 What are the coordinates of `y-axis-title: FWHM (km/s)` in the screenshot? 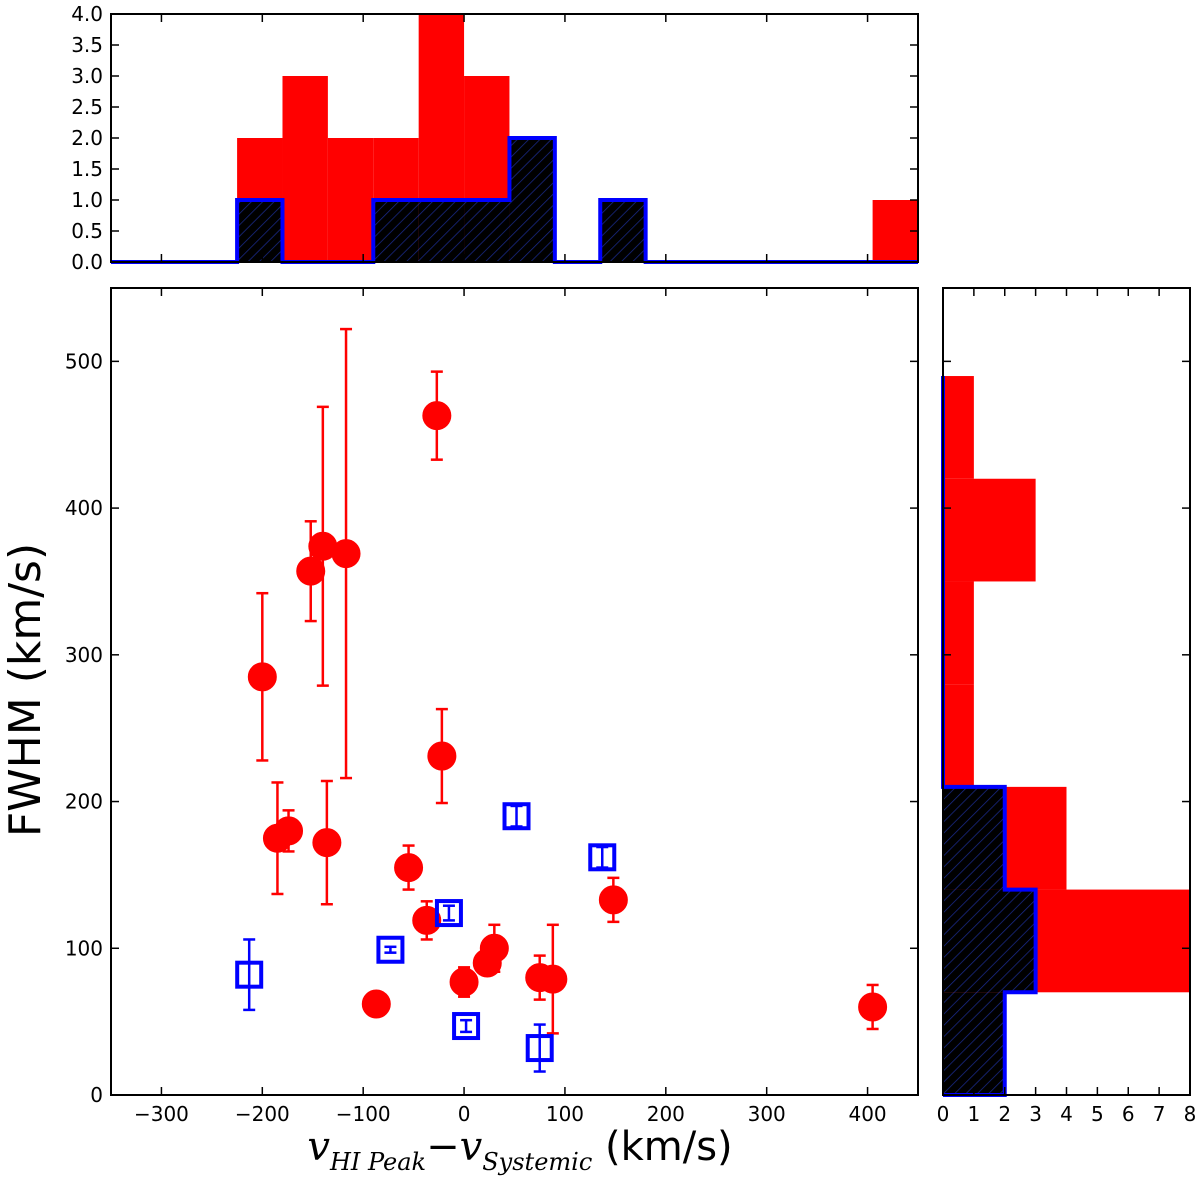 It's located at (25, 690).